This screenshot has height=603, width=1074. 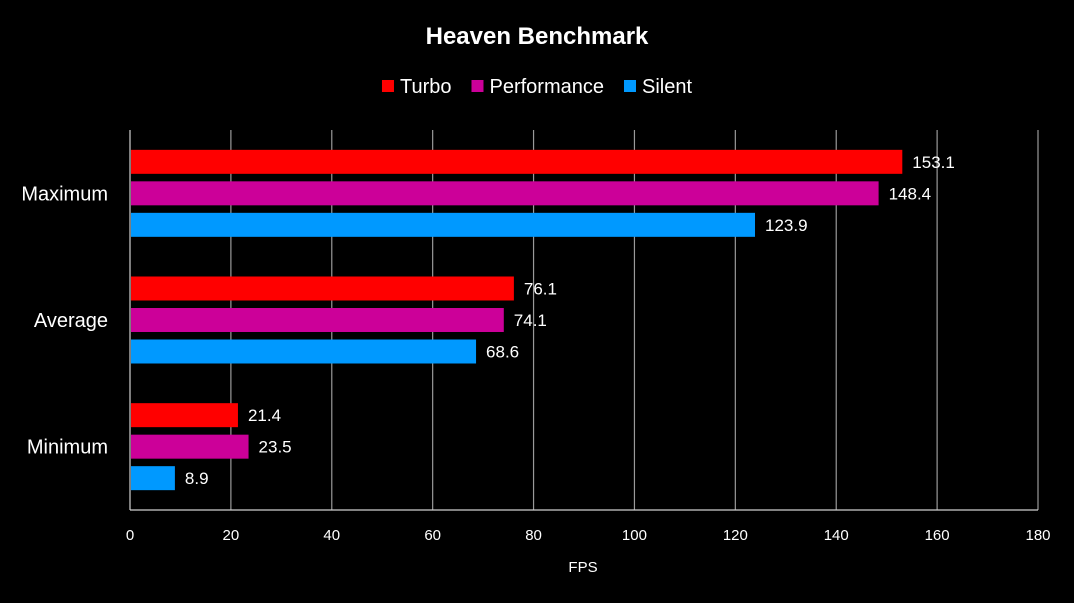 What do you see at coordinates (537, 36) in the screenshot?
I see `chart-title: Heaven Benchmark` at bounding box center [537, 36].